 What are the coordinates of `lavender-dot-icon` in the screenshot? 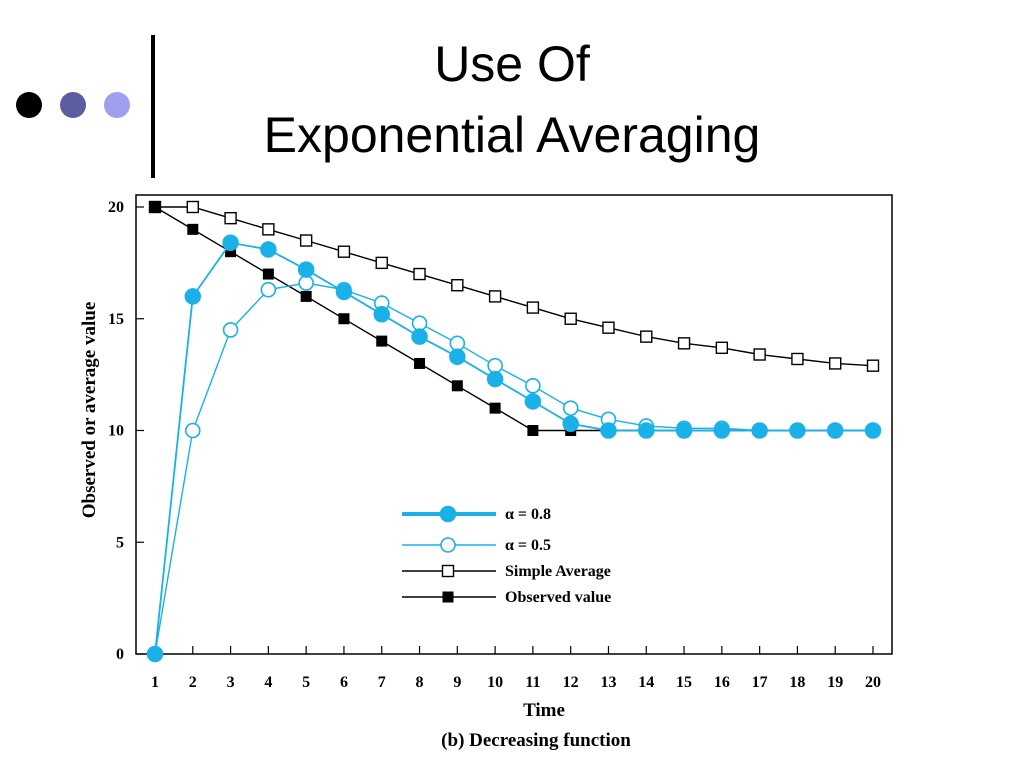 It's located at (117, 105).